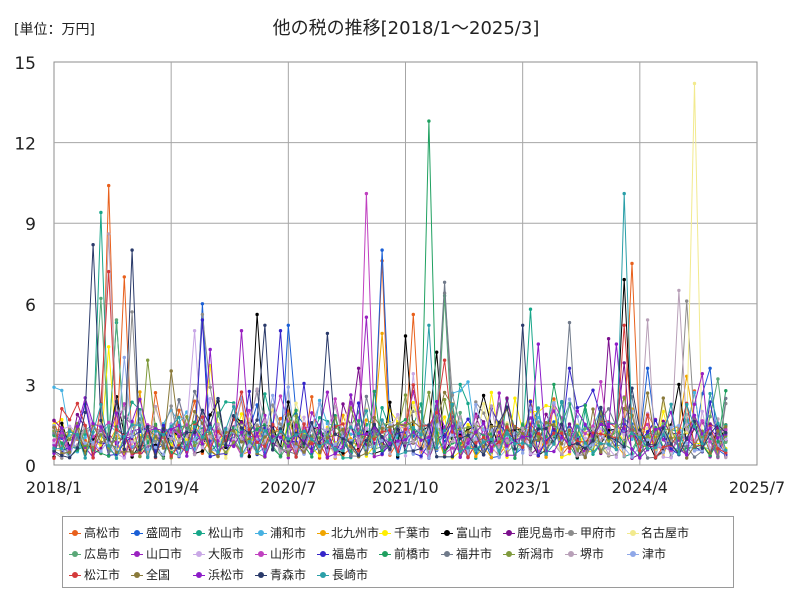  I want to click on legend-item: 盛岡市, so click(162, 532).